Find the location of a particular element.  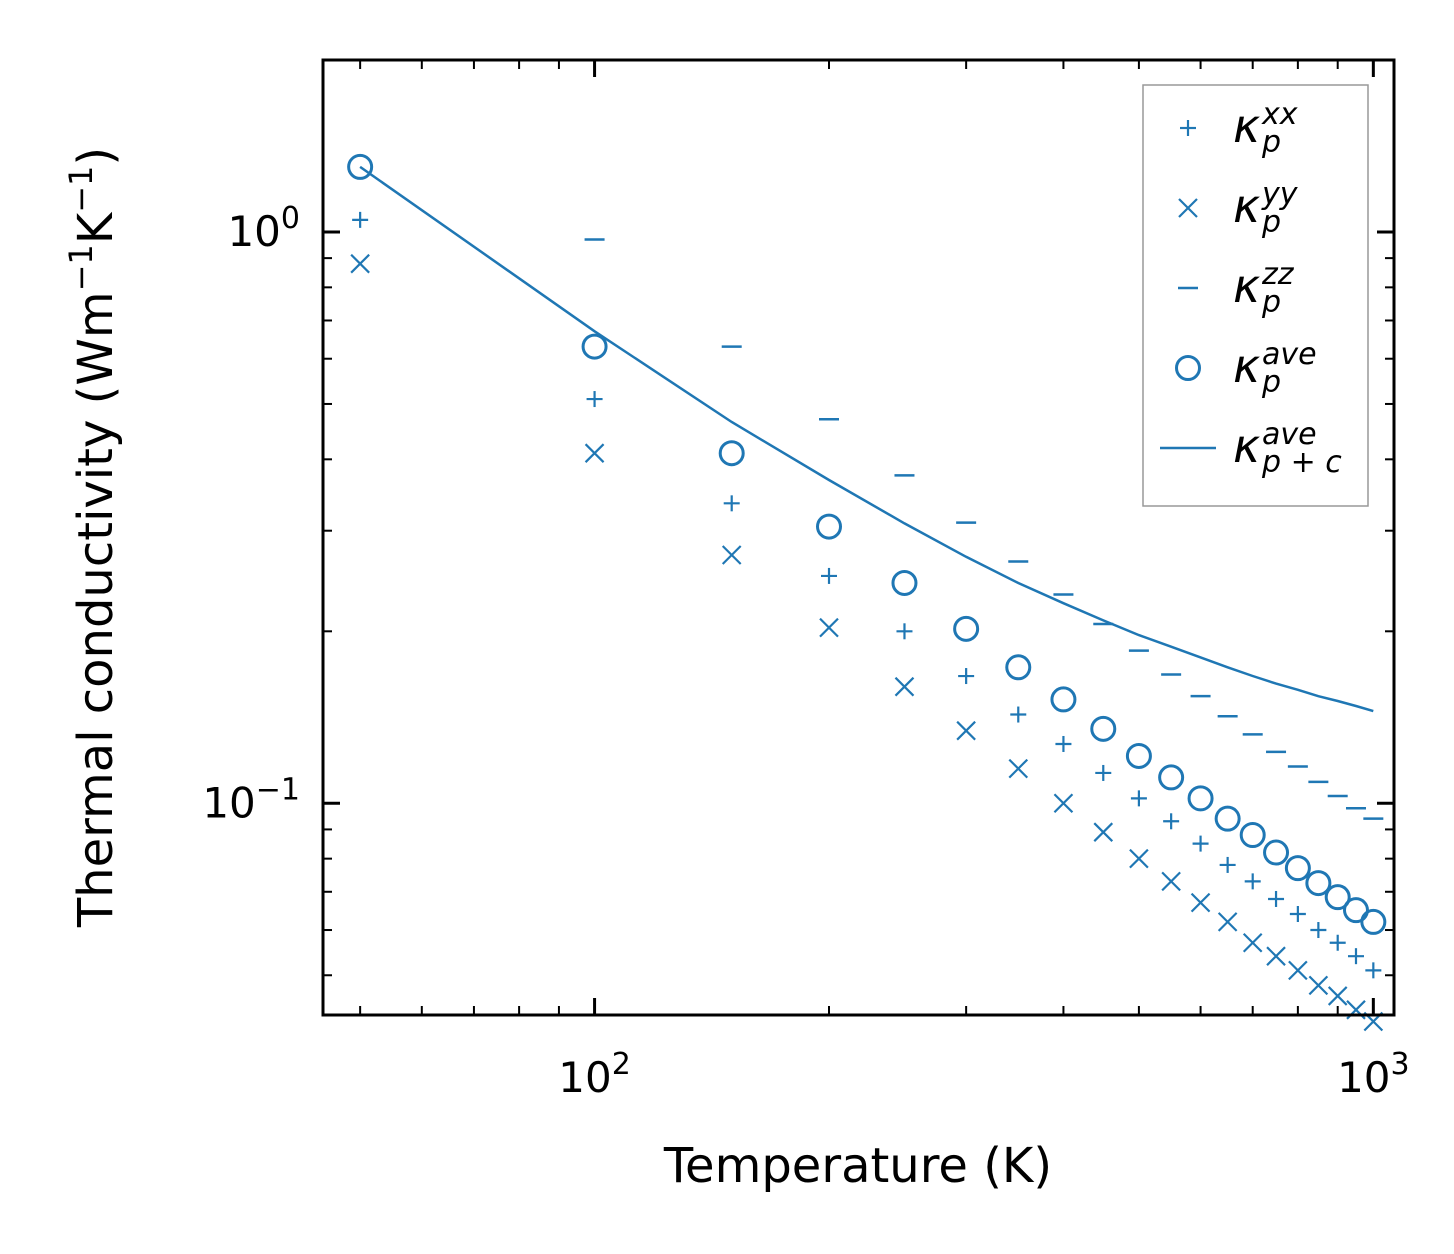

y-tick-label: 10⁰ is located at coordinates (263, 228).